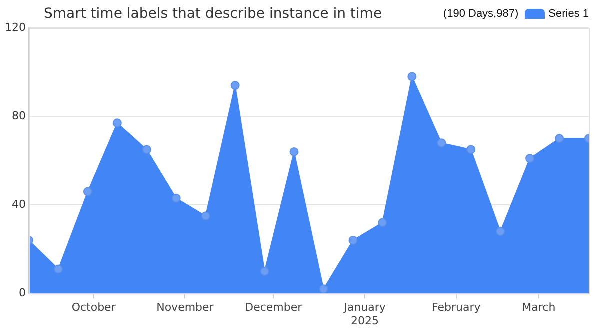 This screenshot has width=599, height=335. Describe the element at coordinates (539, 307) in the screenshot. I see `x-tick-label: March` at that location.